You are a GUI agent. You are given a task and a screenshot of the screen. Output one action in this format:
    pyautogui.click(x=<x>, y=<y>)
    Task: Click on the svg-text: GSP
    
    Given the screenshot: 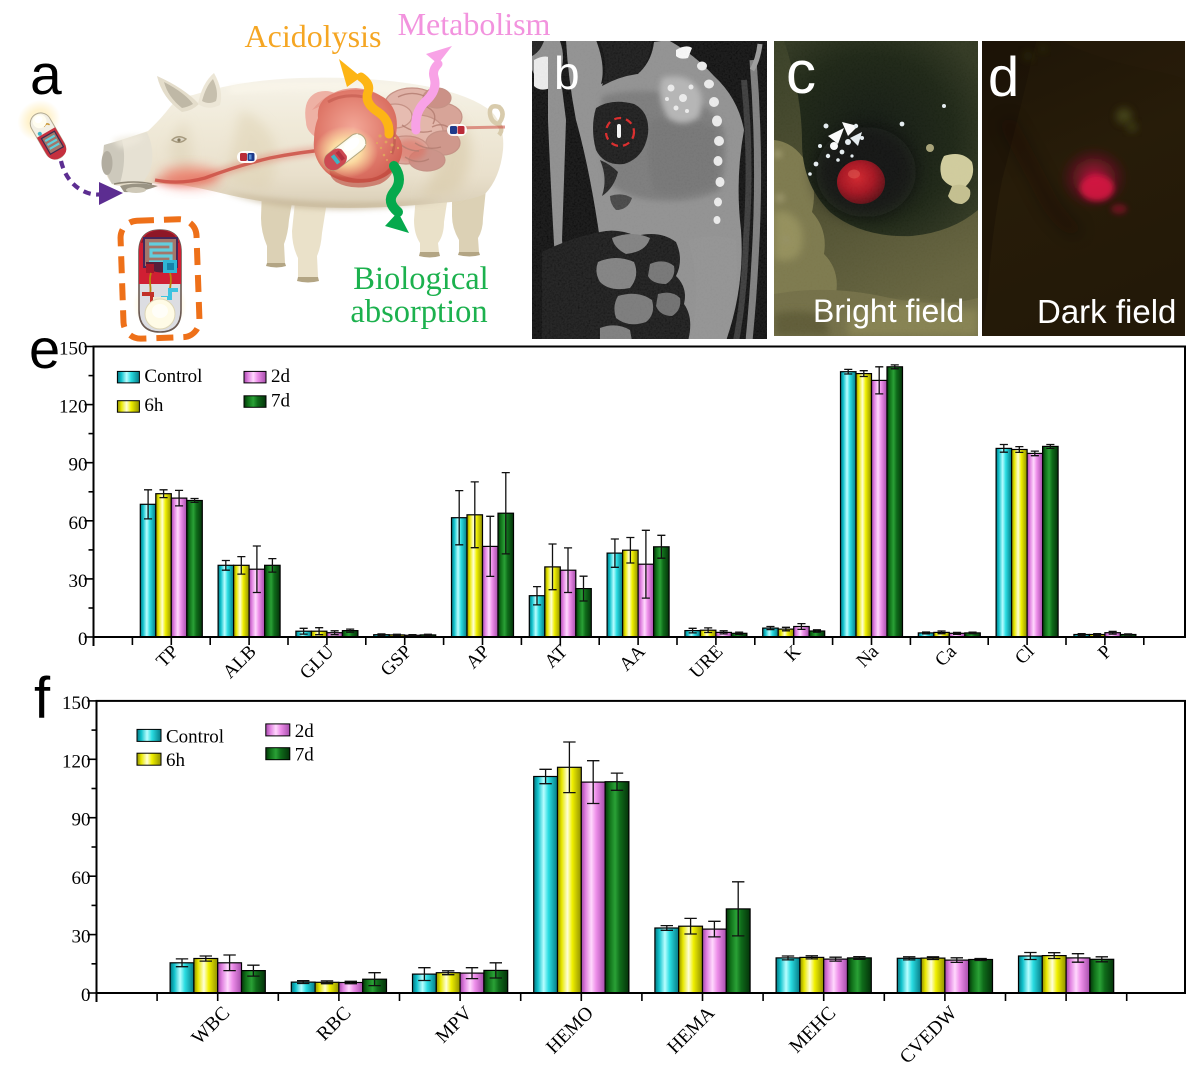 What is the action you would take?
    pyautogui.click(x=396, y=660)
    